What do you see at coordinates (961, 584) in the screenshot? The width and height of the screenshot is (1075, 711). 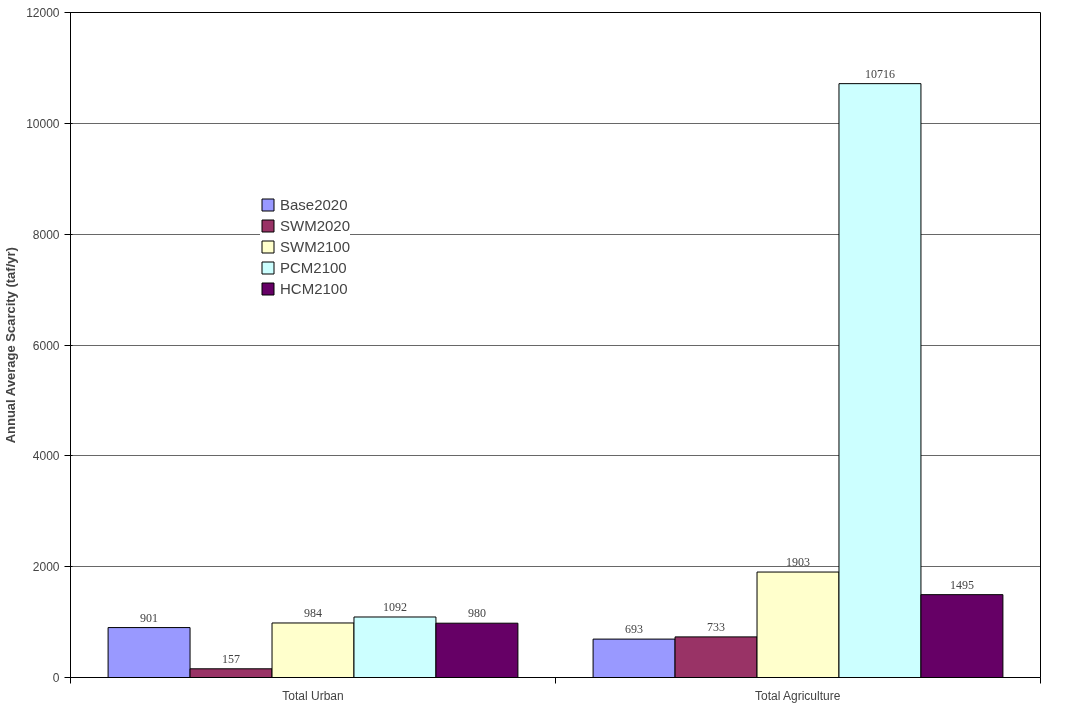 I see `data-label: 1495` at bounding box center [961, 584].